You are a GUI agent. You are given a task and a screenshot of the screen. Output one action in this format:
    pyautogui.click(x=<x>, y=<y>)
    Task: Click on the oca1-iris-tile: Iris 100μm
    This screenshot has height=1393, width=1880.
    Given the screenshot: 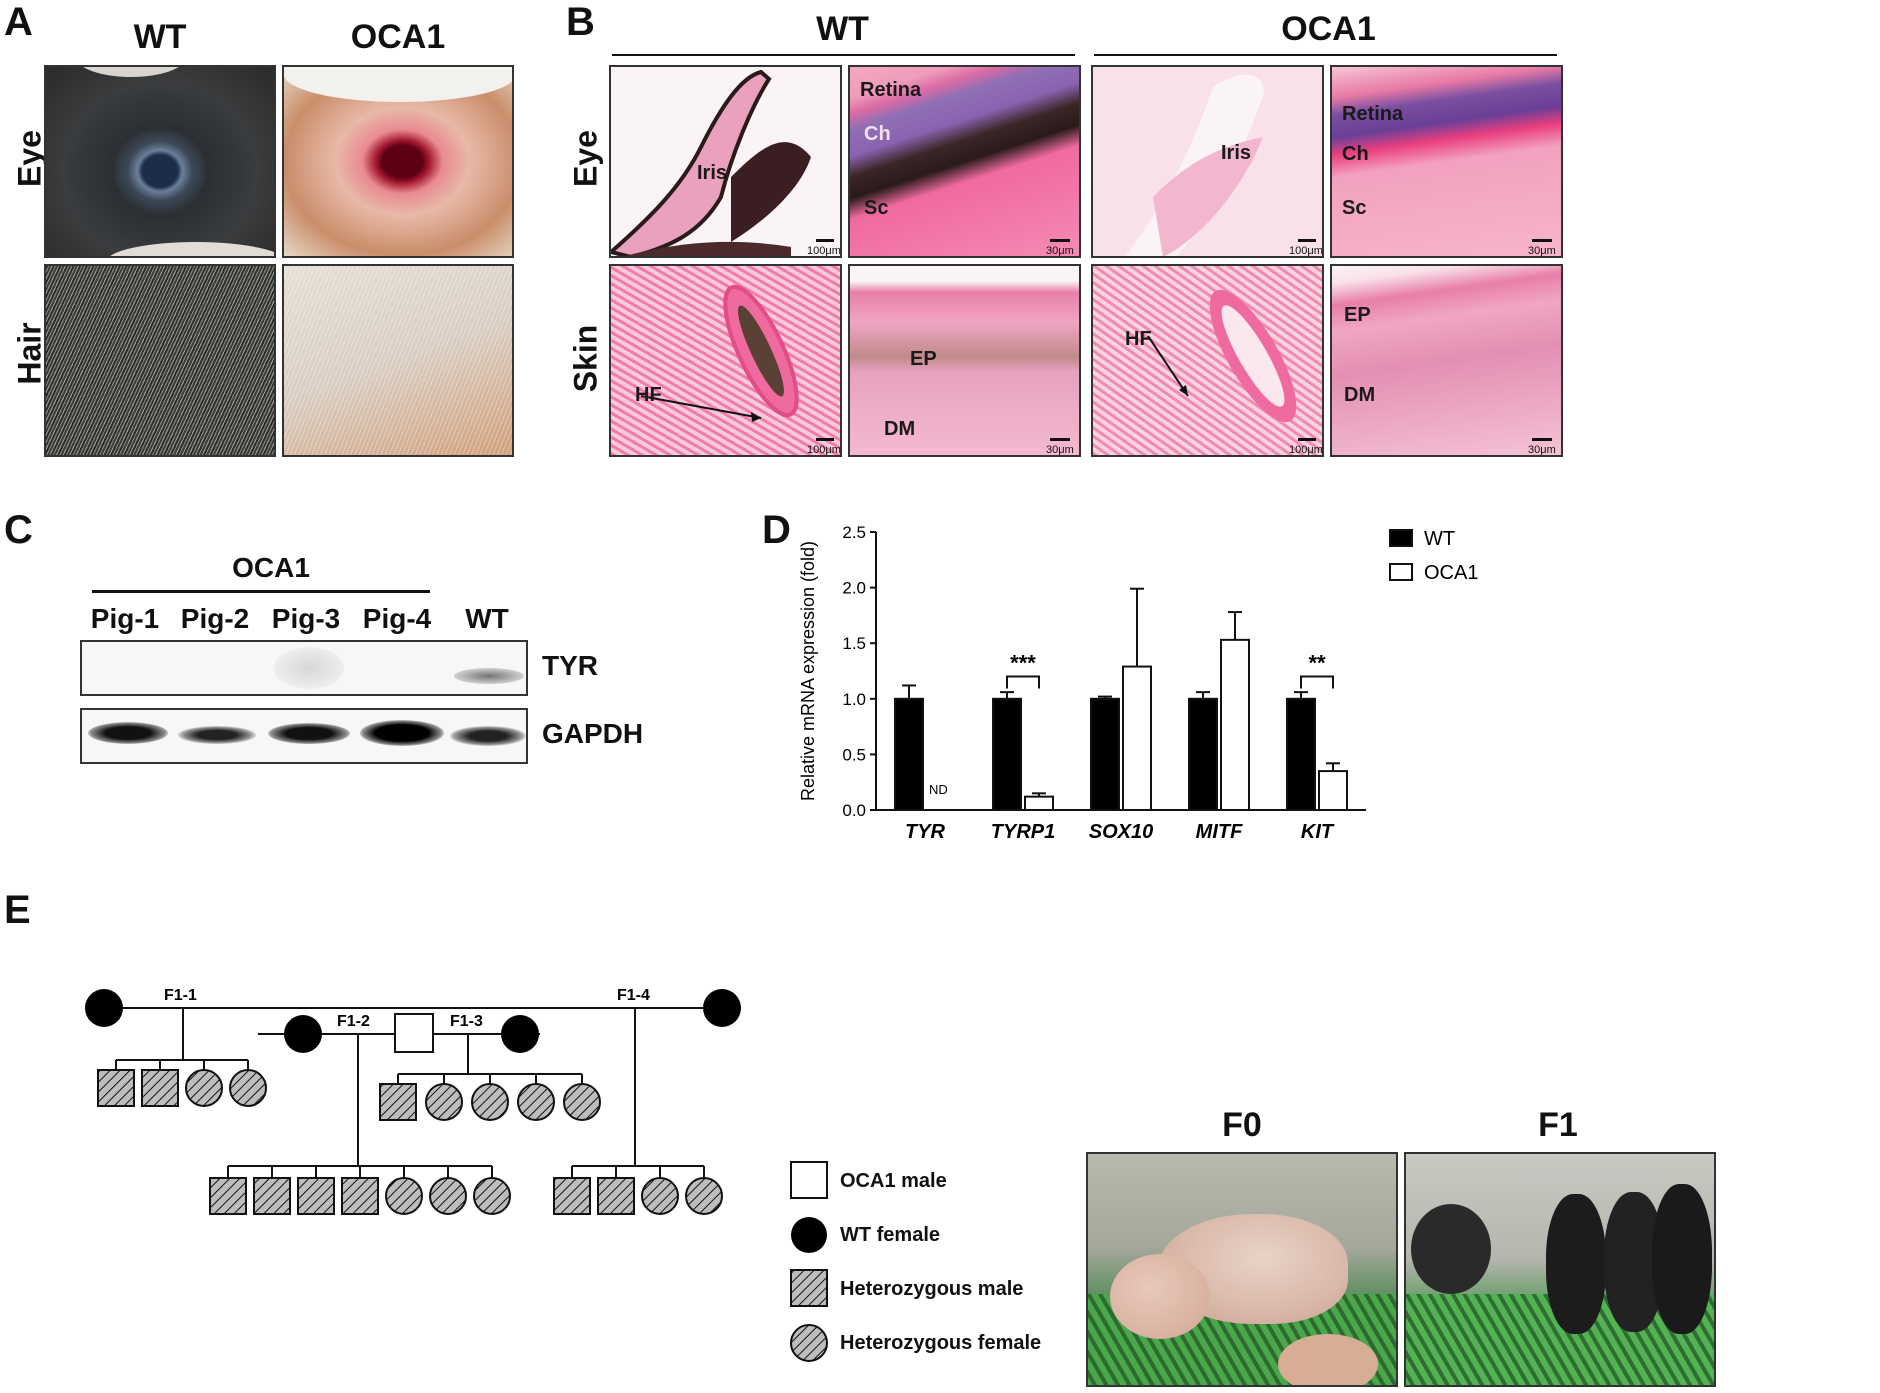 What is the action you would take?
    pyautogui.click(x=1207, y=161)
    